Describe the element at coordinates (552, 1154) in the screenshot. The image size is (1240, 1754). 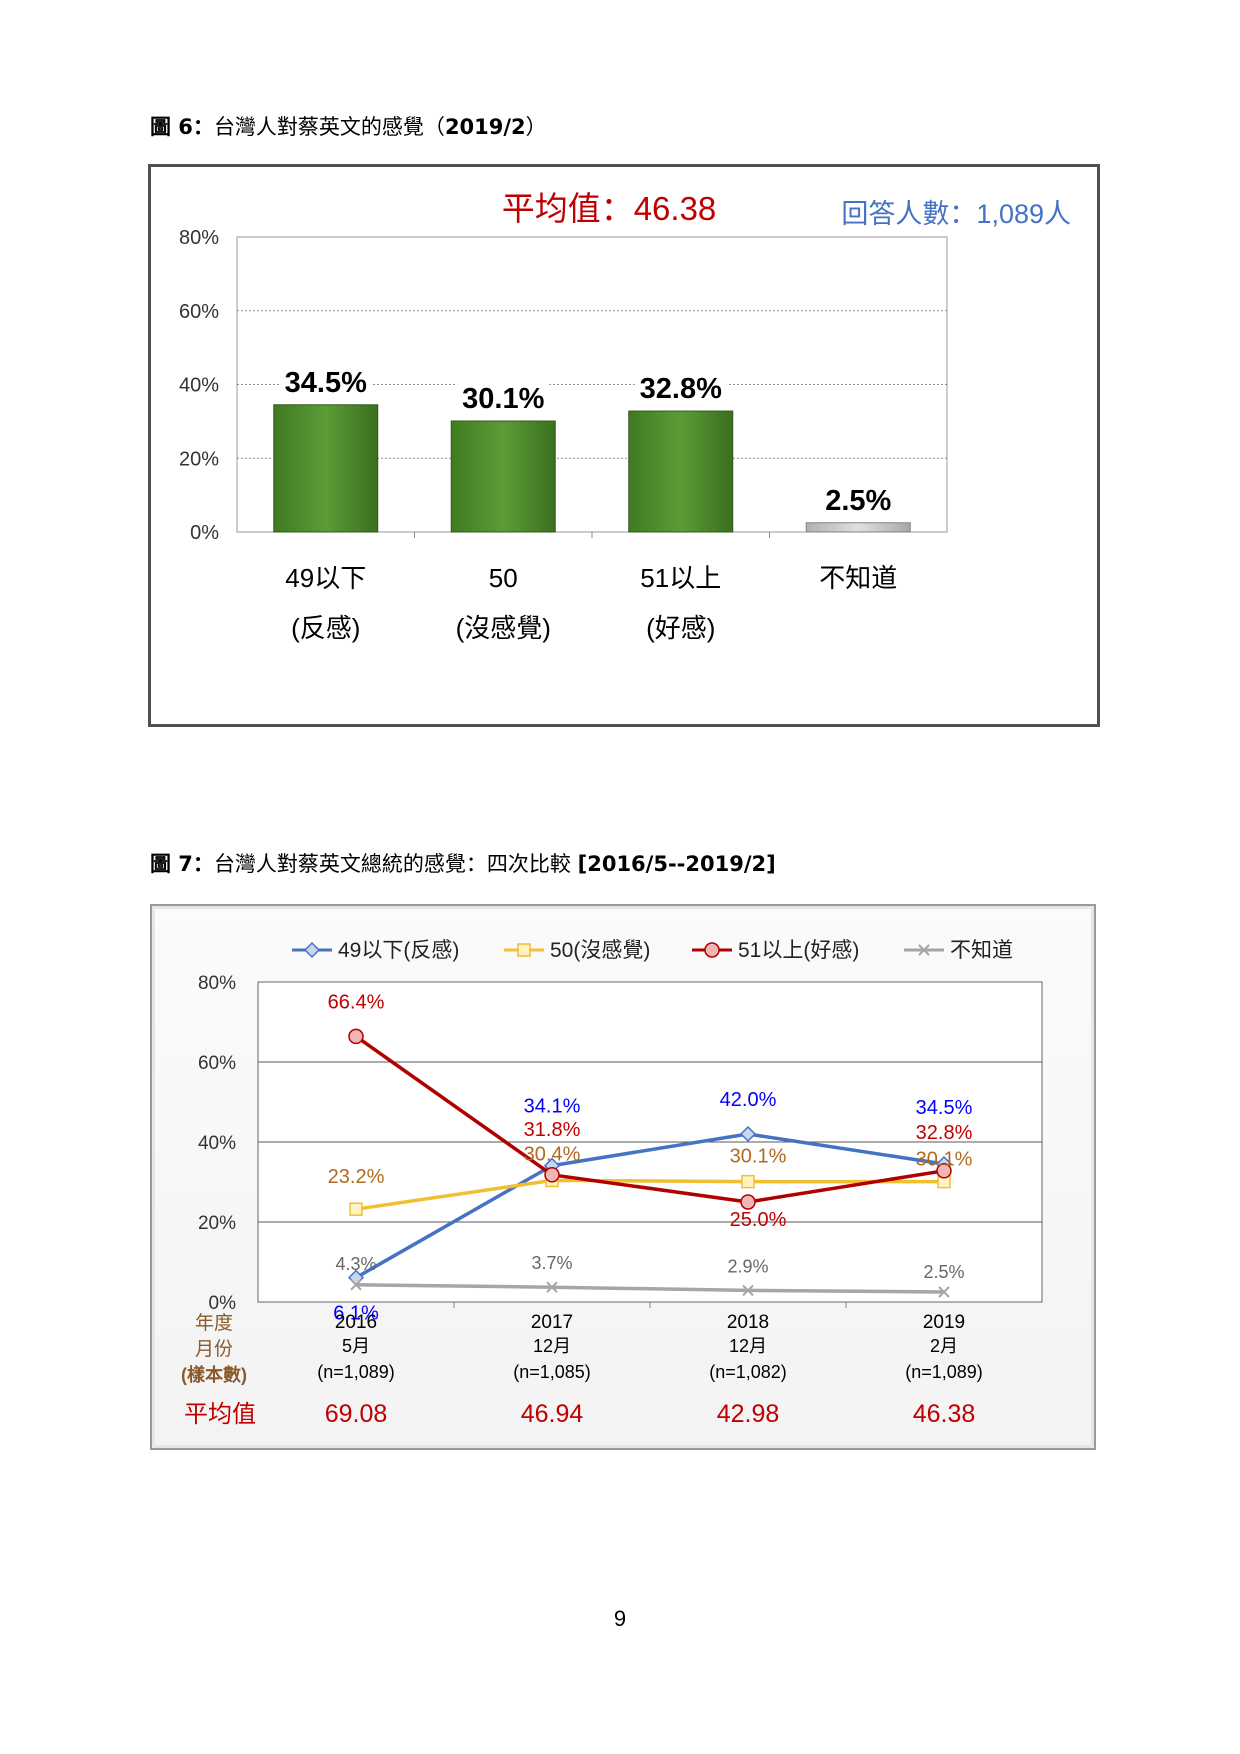
I see `data-label: 30.4%` at that location.